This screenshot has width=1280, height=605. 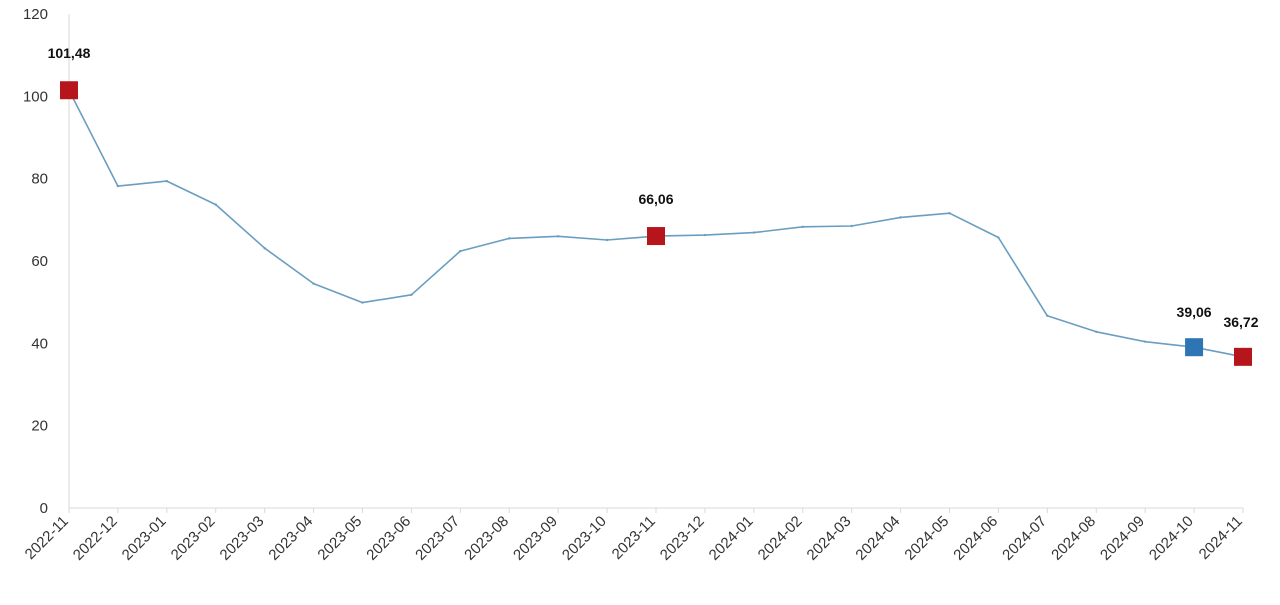 What do you see at coordinates (535, 538) in the screenshot?
I see `x-tick-label: 2023-09` at bounding box center [535, 538].